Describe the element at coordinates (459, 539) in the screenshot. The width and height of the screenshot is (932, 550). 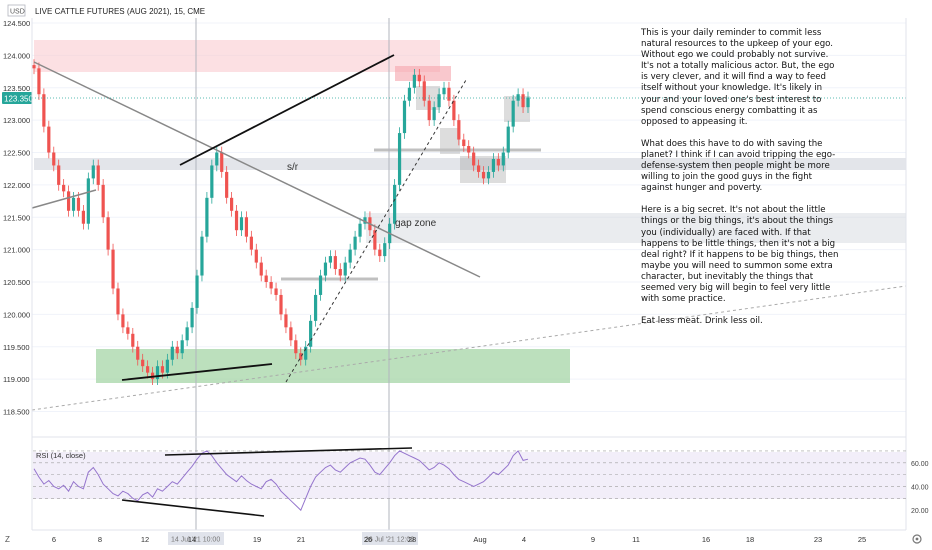
I see `time-axis-labels: 6 8 12 14 19 21 26 28 Aug 4 9 11 16 18 23 25` at that location.